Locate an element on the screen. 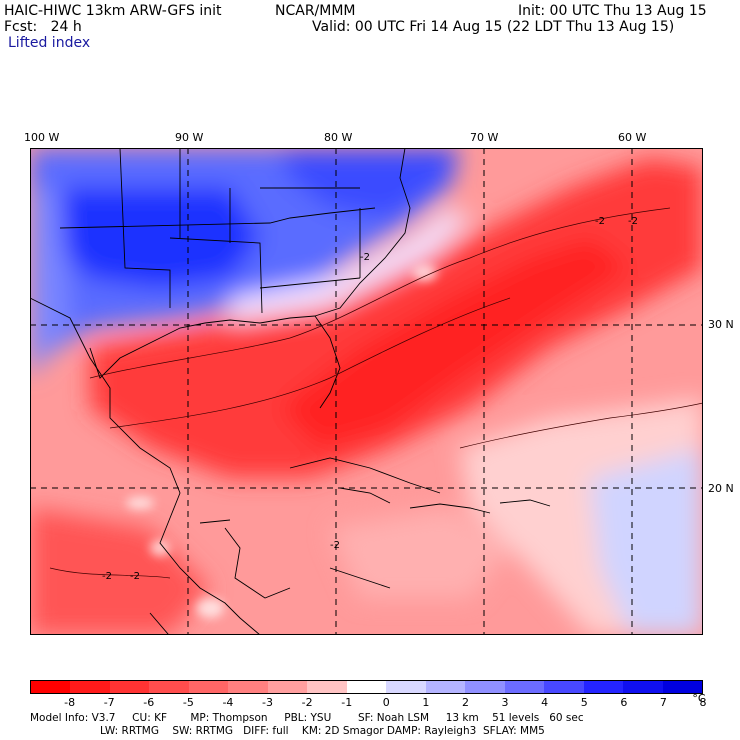  model-title: HAIC-HIWC 13km ARW-GFS init is located at coordinates (113, 11).